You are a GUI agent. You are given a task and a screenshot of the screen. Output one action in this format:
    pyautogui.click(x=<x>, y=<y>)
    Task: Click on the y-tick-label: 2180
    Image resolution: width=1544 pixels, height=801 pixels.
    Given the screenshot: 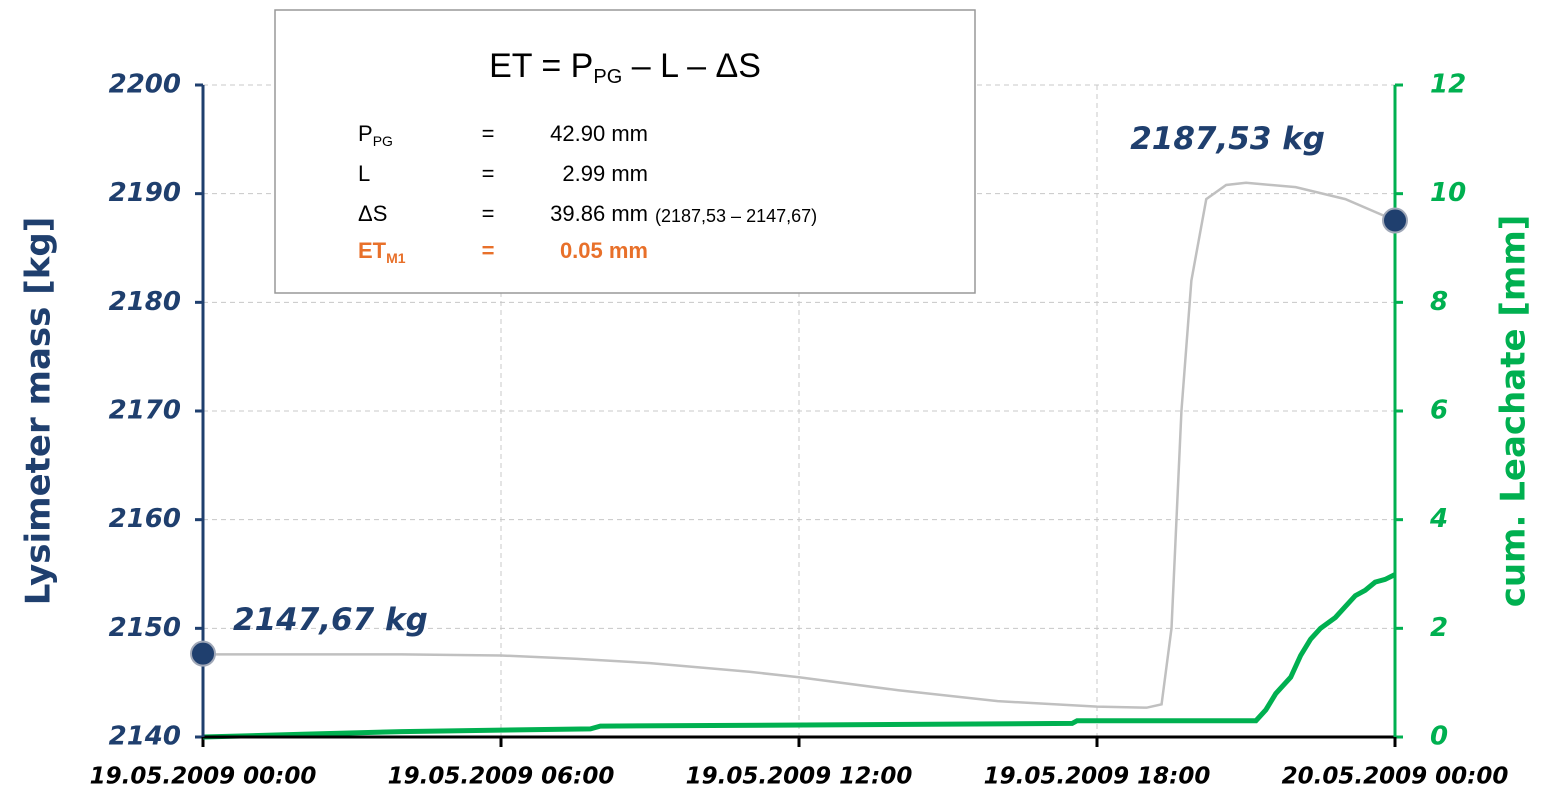 What is the action you would take?
    pyautogui.click(x=145, y=302)
    